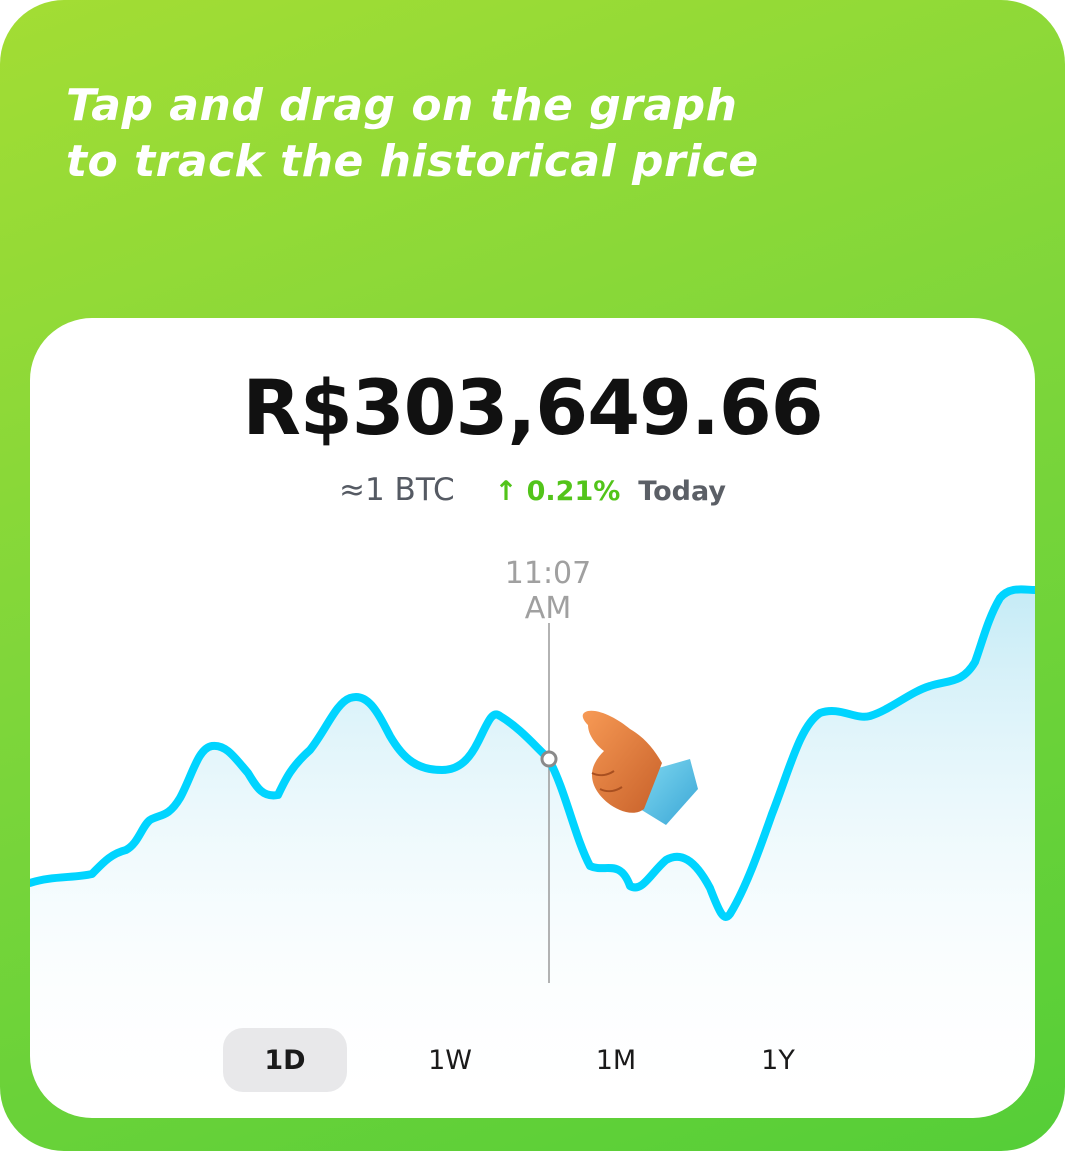  I want to click on period-selector: 1D 1W 1M 1Y, so click(532, 1060).